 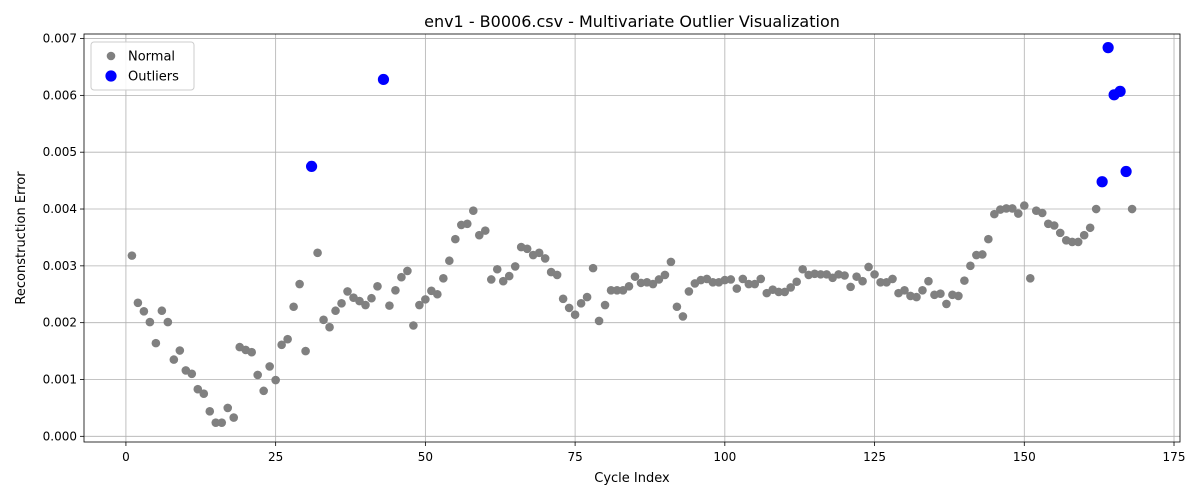 What do you see at coordinates (275, 457) in the screenshot?
I see `x-tick-label: 25` at bounding box center [275, 457].